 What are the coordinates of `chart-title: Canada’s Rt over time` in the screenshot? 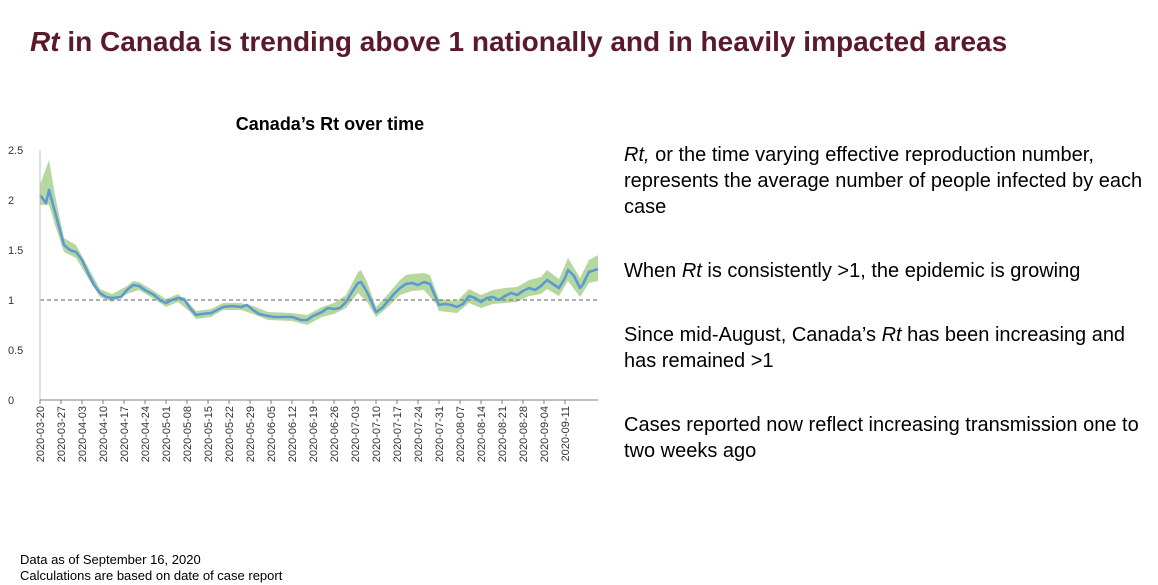 It's located at (330, 124).